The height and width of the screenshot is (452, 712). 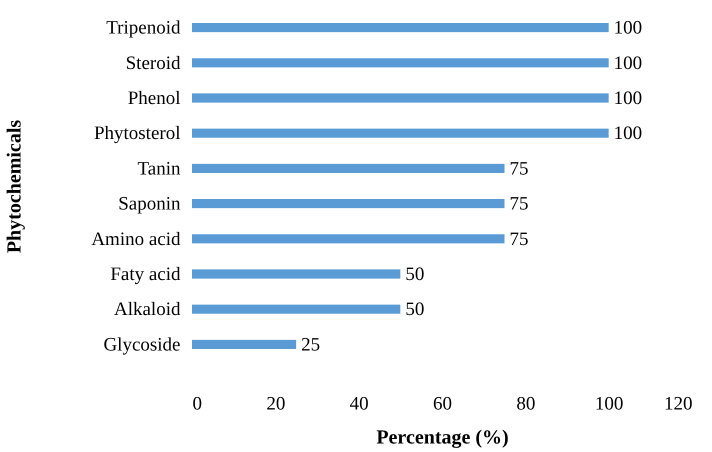 I want to click on x-tick-label: 80, so click(x=526, y=404).